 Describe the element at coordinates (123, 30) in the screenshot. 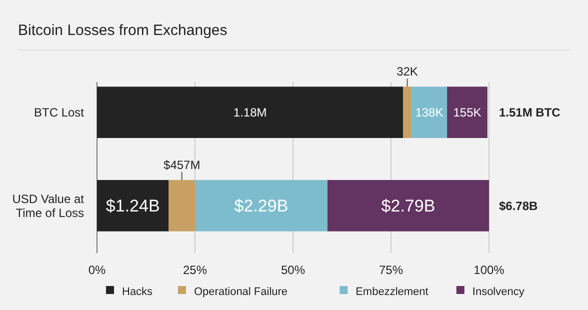

I see `chart-title: Bitcoin Losses from Exchanges` at that location.